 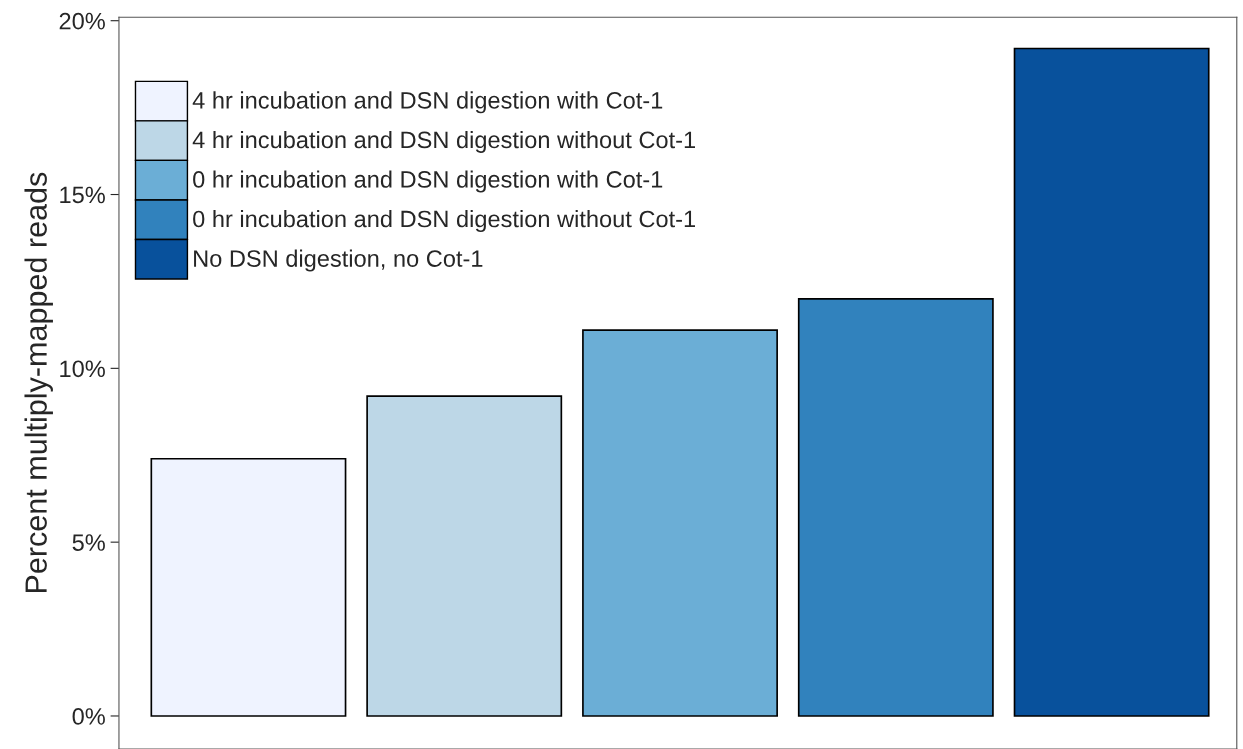 What do you see at coordinates (82, 21) in the screenshot?
I see `y-tick-label: 20%` at bounding box center [82, 21].